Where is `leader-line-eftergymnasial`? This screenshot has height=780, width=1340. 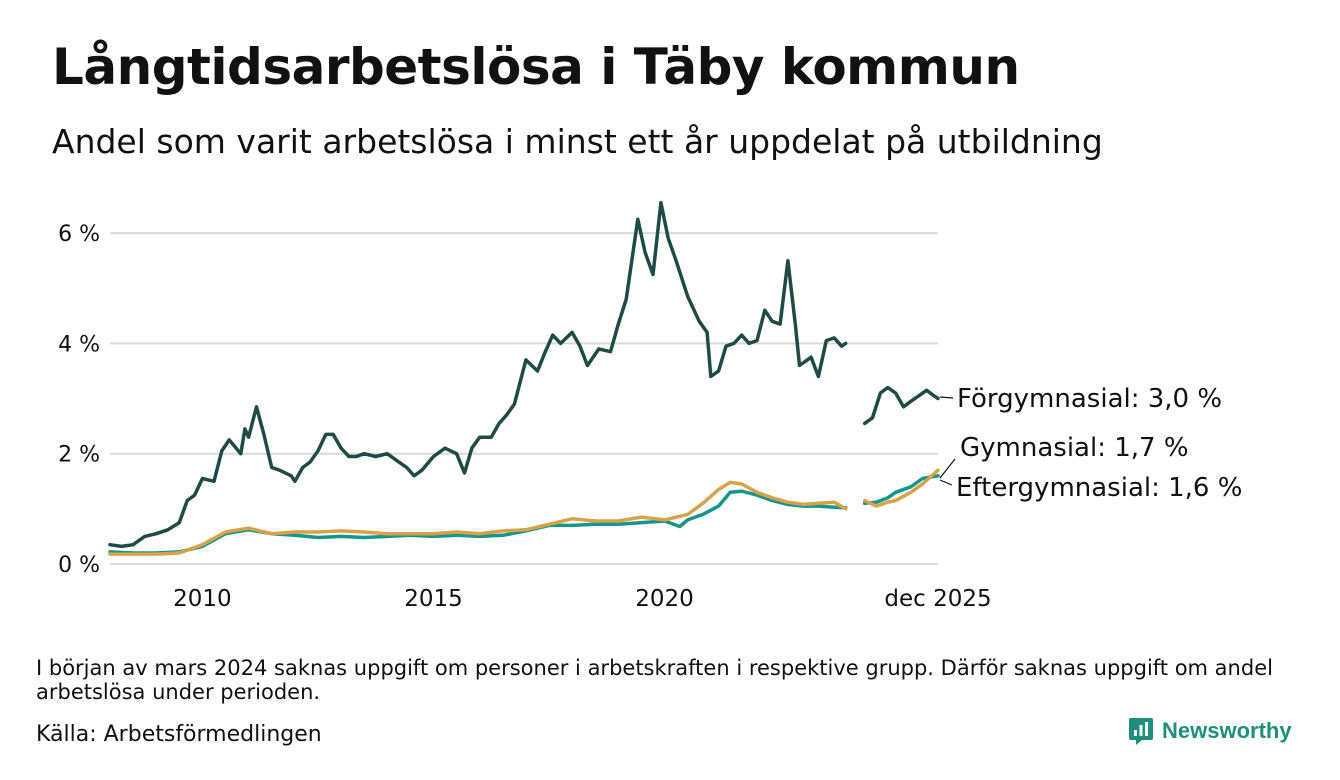
leader-line-eftergymnasial is located at coordinates (946, 482).